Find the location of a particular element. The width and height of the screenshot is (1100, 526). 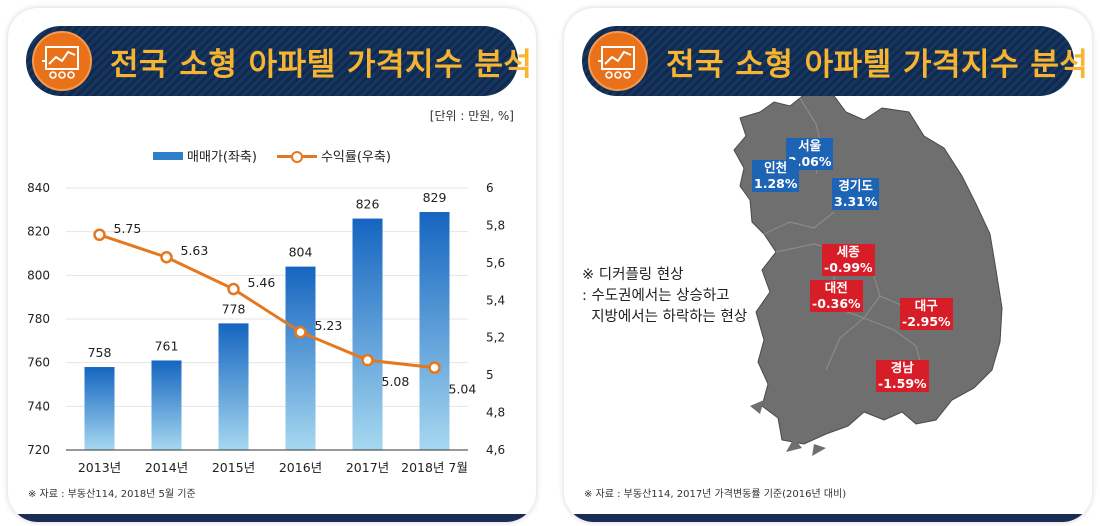

region-incheon: 인천 1.28% is located at coordinates (776, 176).